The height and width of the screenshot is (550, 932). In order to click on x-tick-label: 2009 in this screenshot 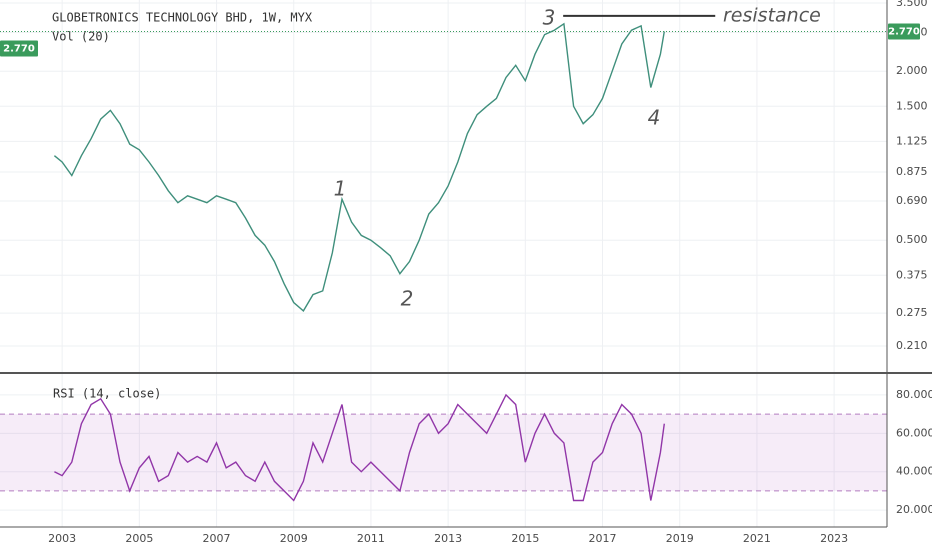, I will do `click(294, 538)`.